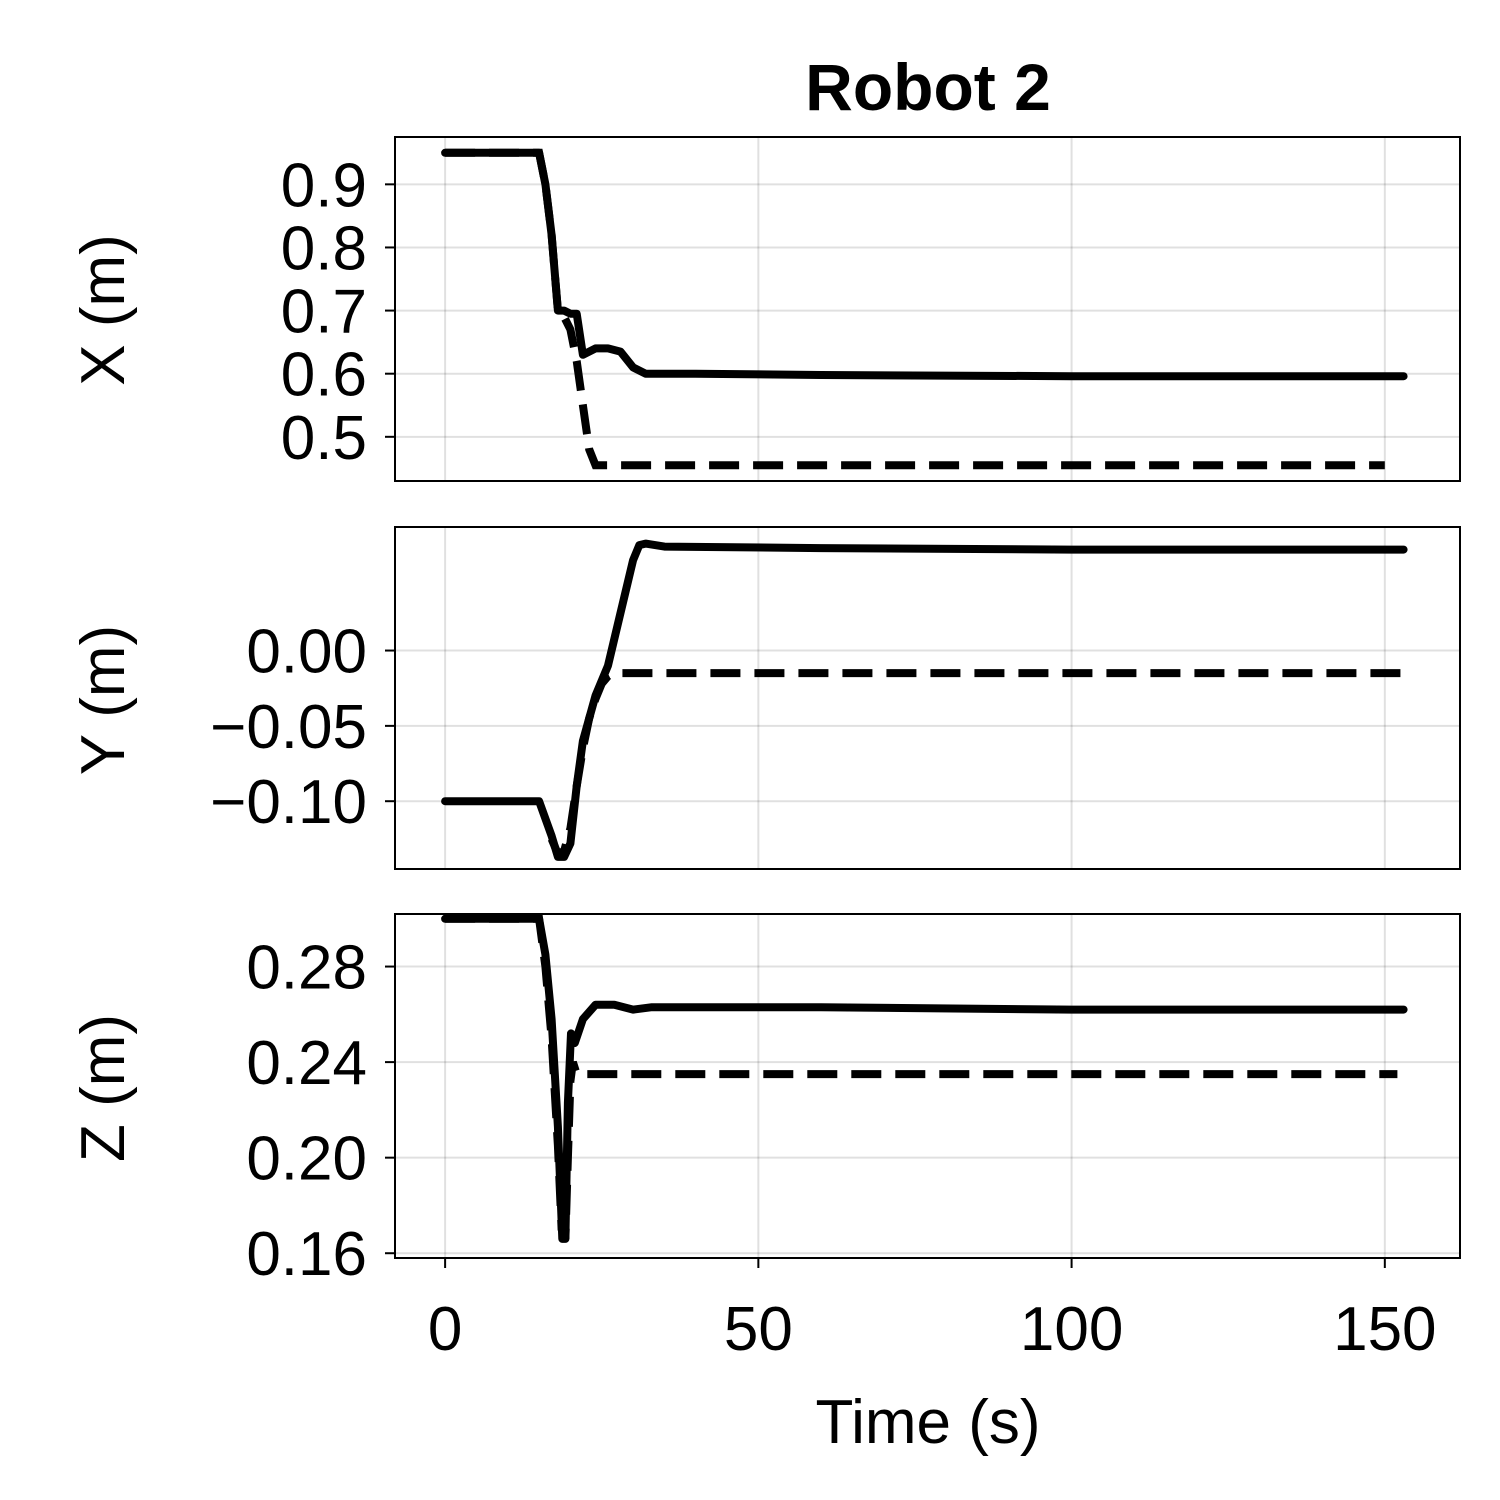  Describe the element at coordinates (306, 968) in the screenshot. I see `y-tick-label: 0.28` at that location.